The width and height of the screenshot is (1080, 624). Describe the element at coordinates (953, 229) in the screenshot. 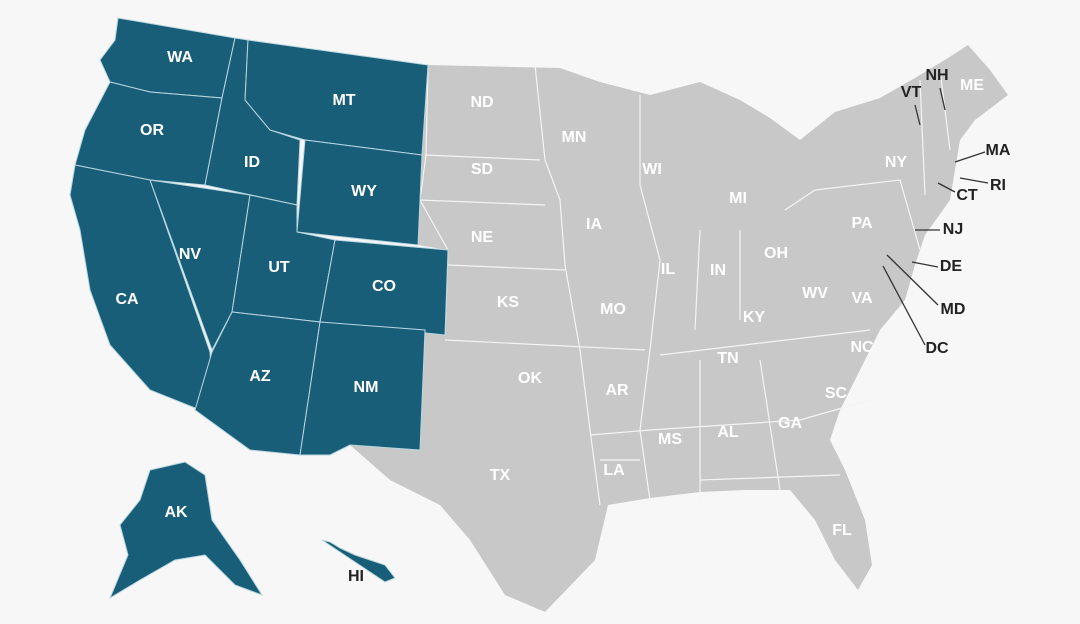

I see `label-nj: NJ` at that location.